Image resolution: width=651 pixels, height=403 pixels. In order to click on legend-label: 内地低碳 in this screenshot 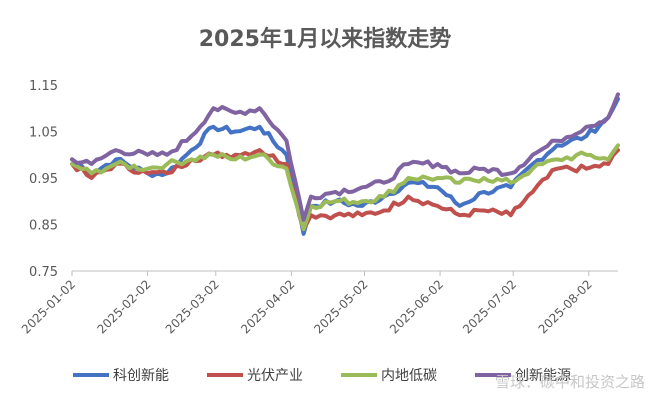, I will do `click(409, 376)`.